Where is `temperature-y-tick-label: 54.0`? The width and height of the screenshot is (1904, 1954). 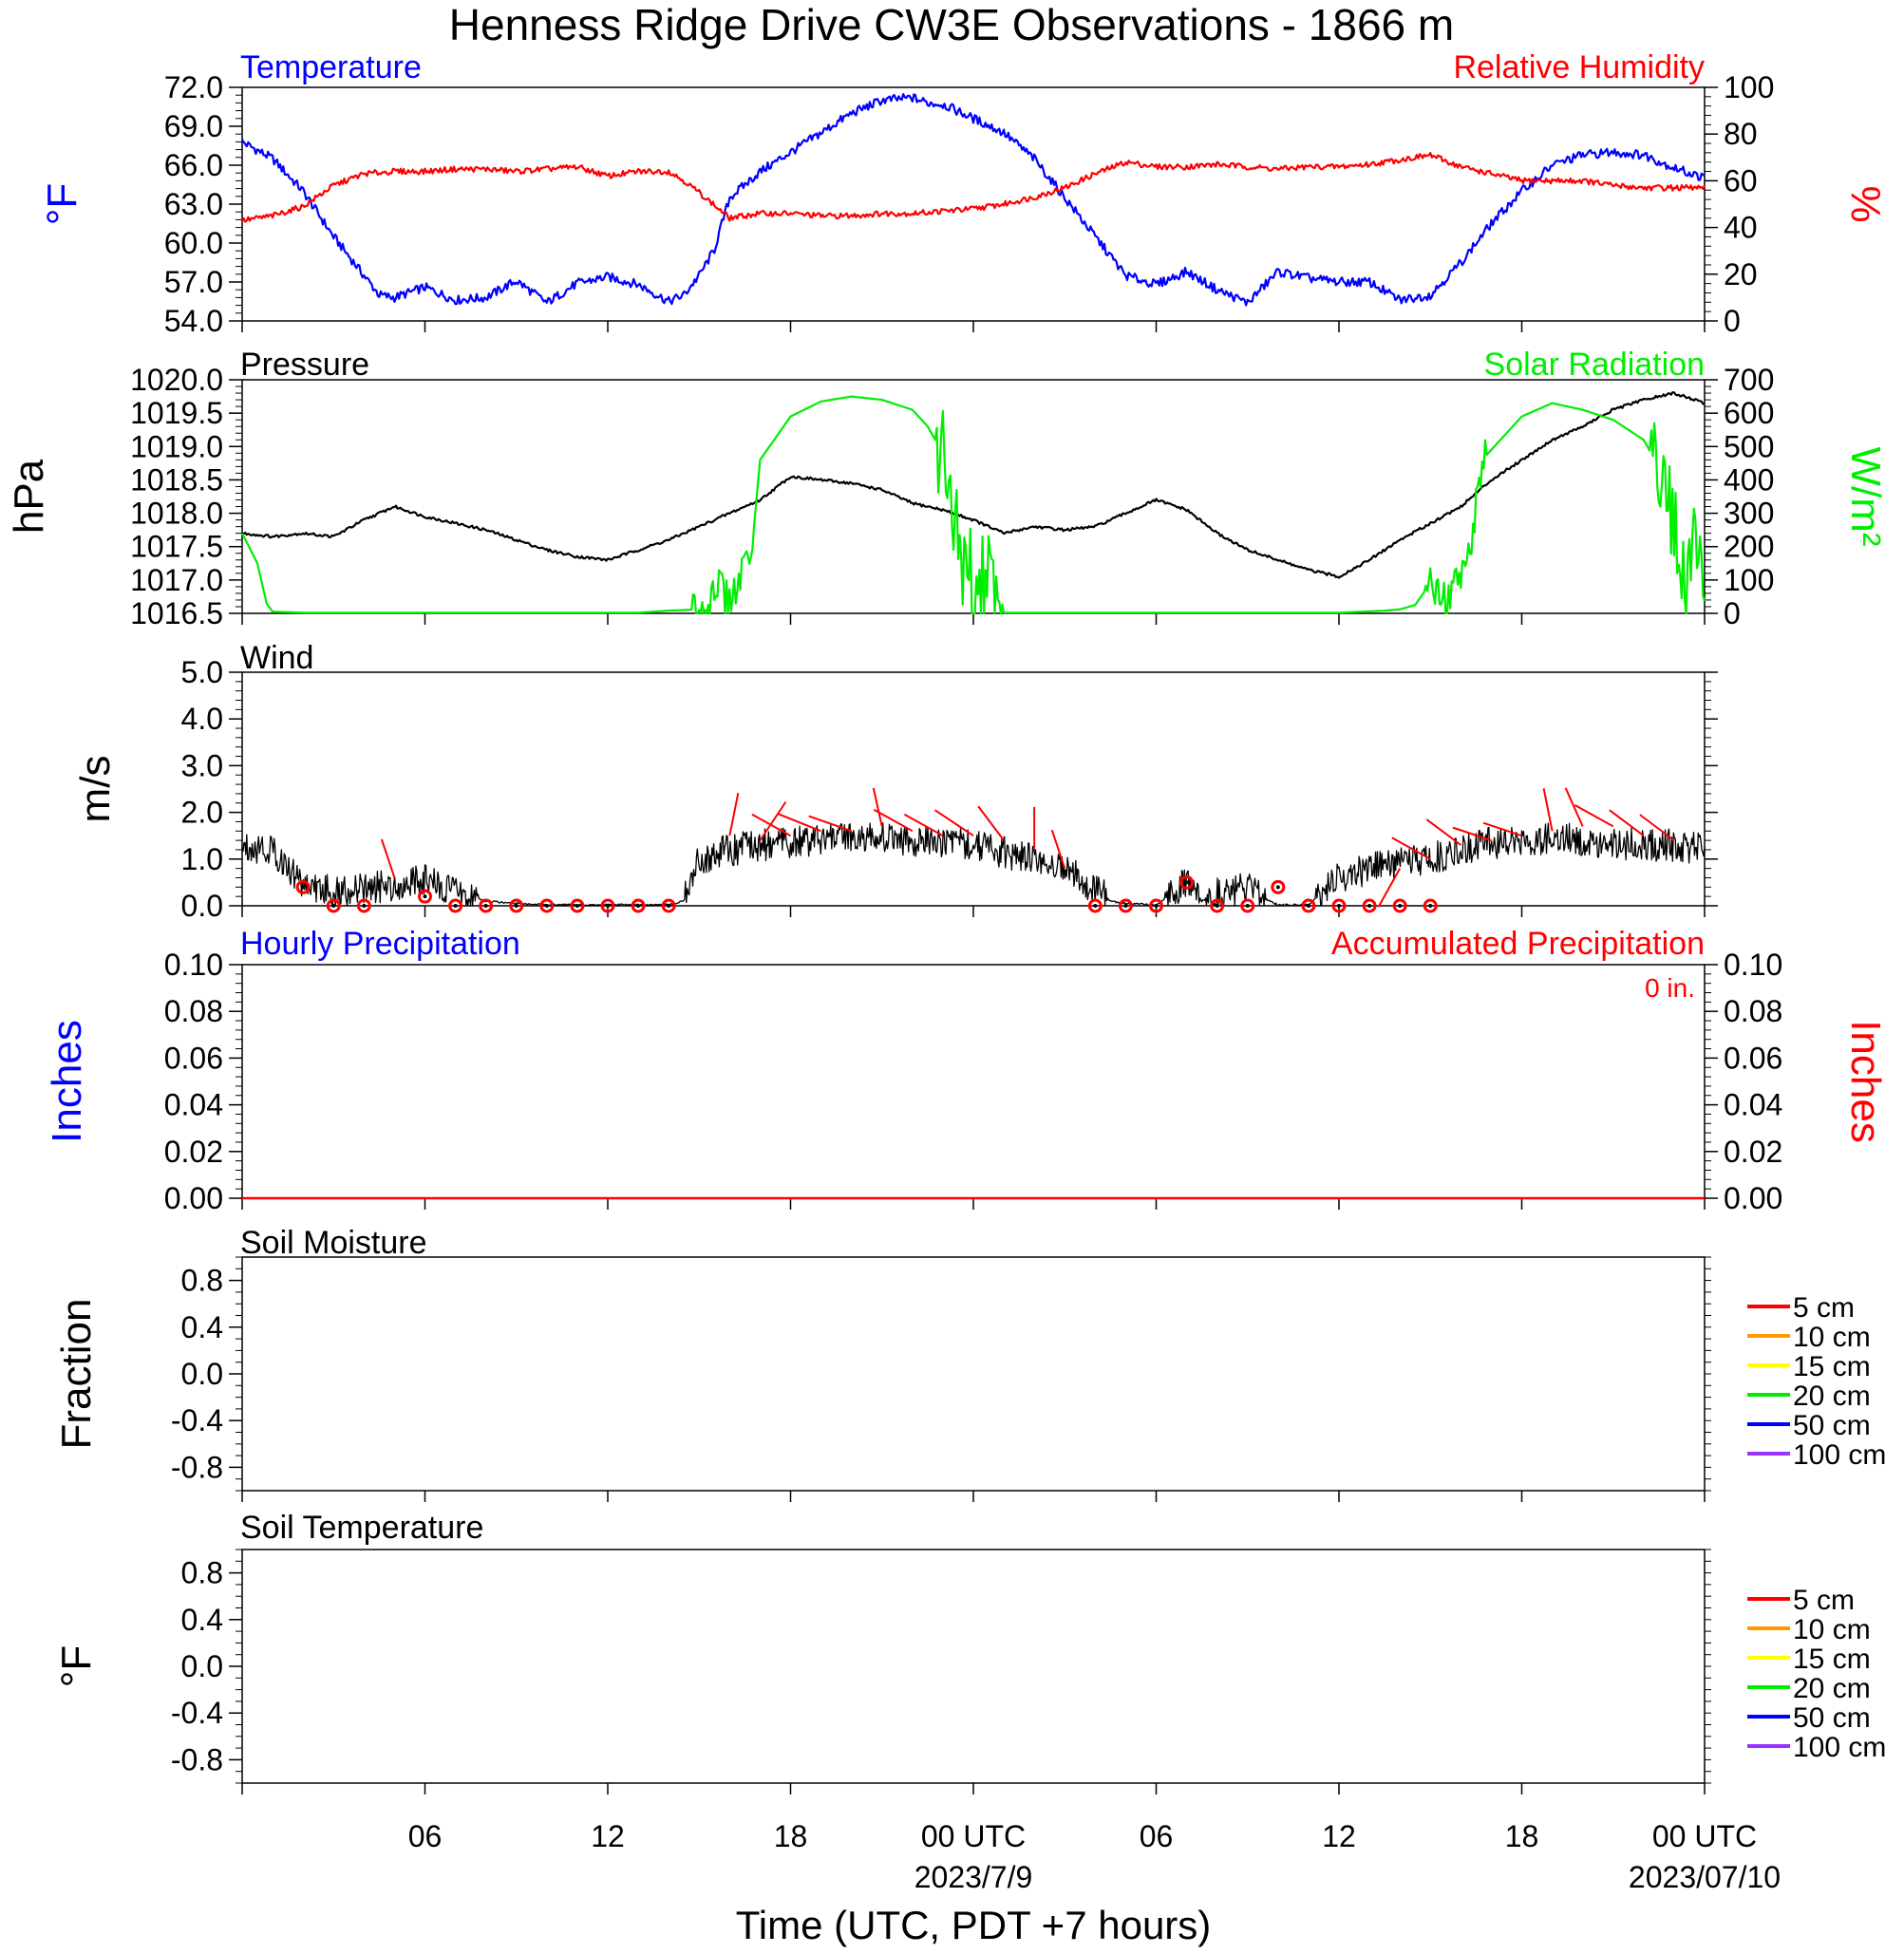 temperature-y-tick-label: 54.0 is located at coordinates (194, 321).